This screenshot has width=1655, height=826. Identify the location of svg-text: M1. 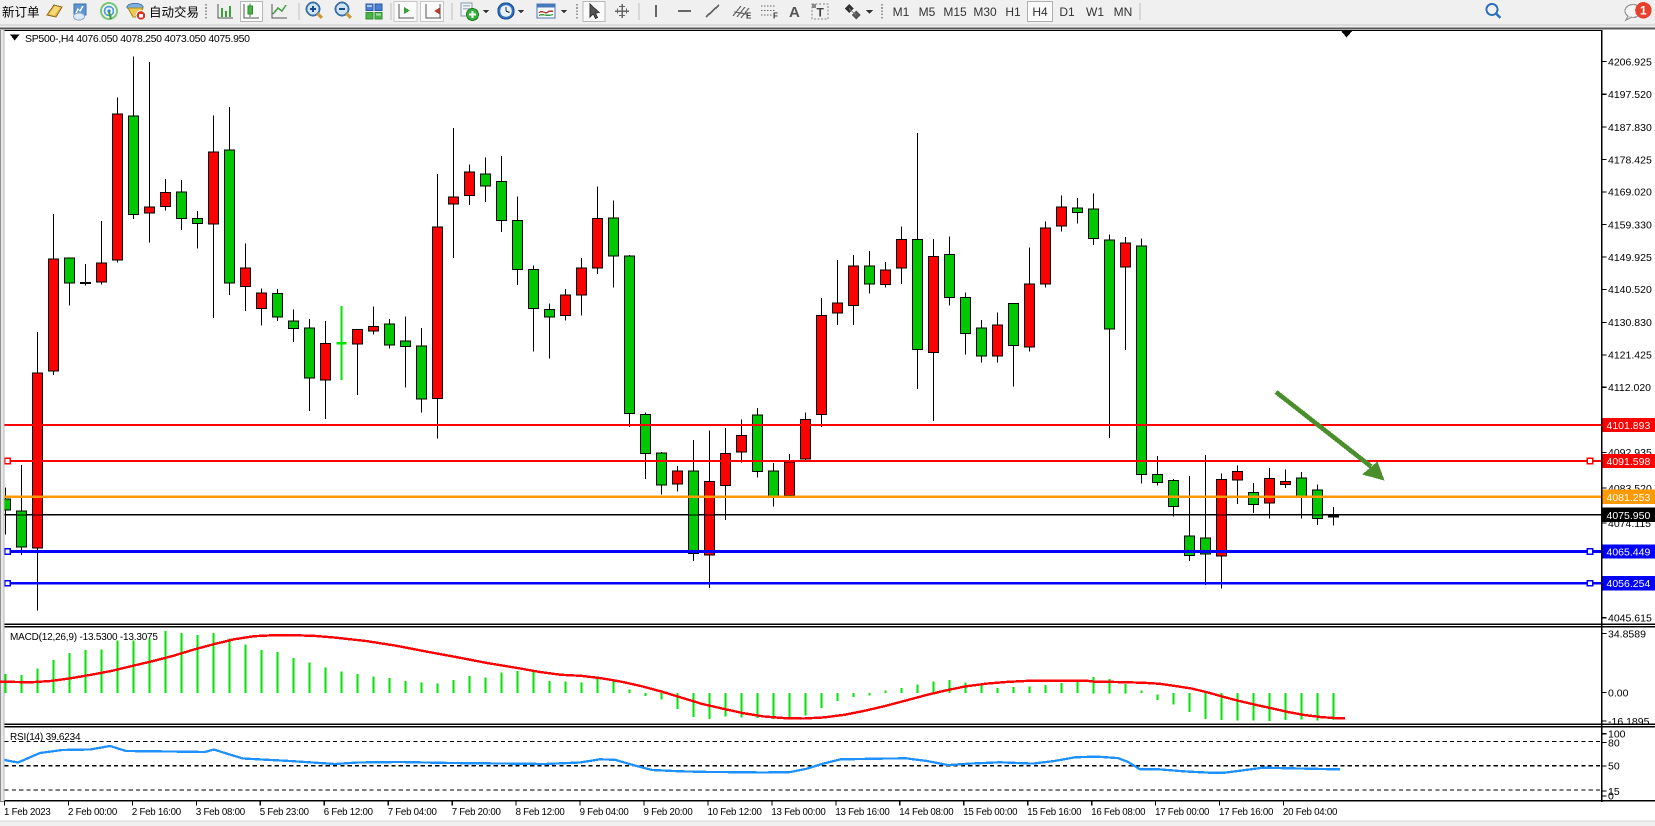
(901, 12).